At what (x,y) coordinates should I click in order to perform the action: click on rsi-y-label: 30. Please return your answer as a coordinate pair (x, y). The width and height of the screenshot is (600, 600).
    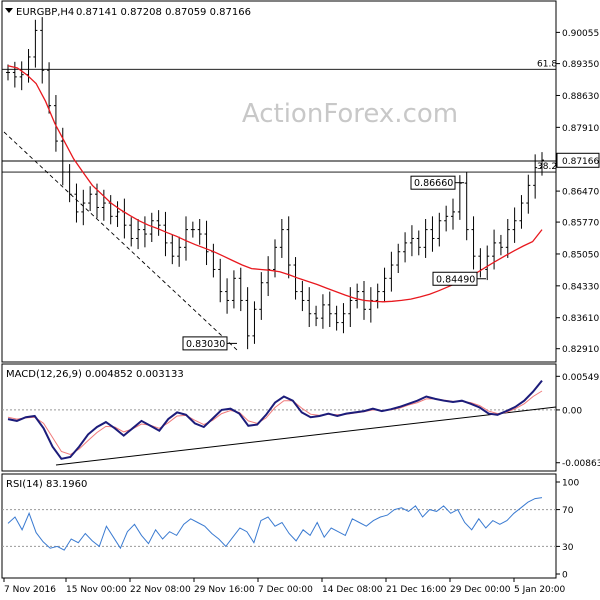
    Looking at the image, I should click on (568, 548).